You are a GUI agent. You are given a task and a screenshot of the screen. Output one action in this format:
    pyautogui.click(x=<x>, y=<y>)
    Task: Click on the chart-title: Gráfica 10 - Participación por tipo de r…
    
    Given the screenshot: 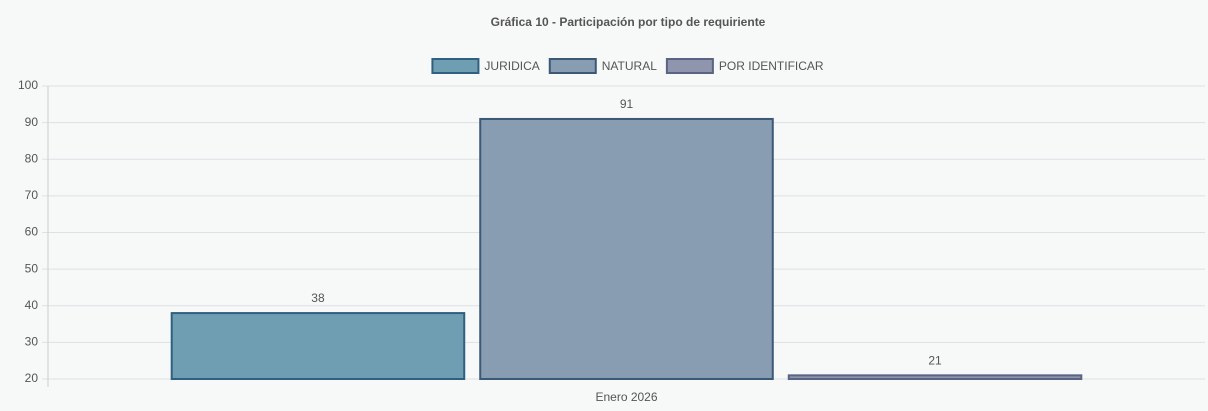 What is the action you would take?
    pyautogui.click(x=628, y=22)
    